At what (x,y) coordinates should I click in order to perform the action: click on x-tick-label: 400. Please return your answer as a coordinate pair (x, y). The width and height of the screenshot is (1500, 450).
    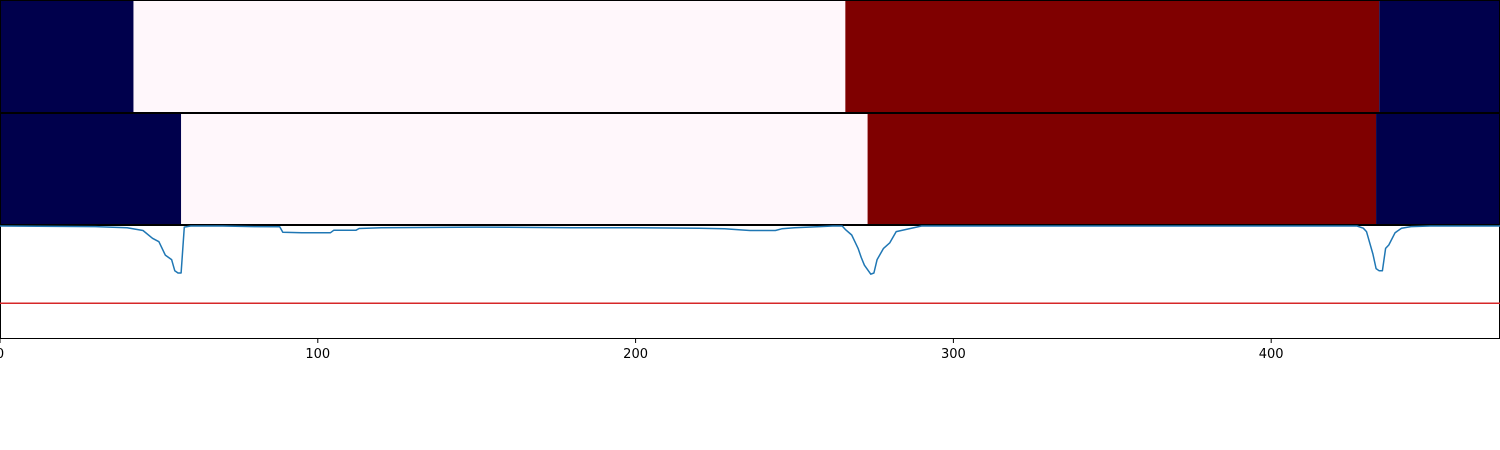
    Looking at the image, I should click on (1271, 354).